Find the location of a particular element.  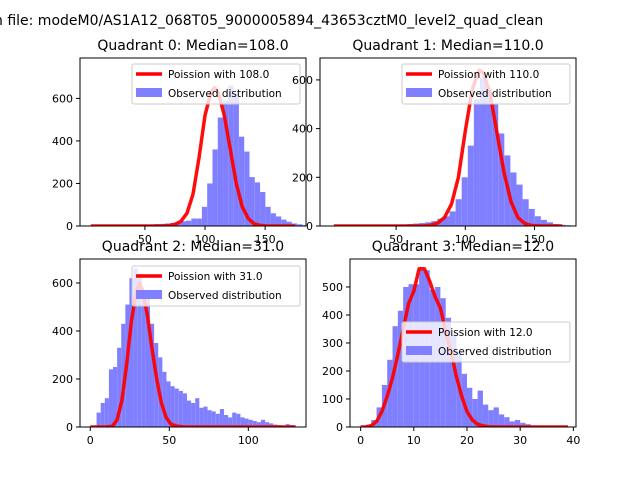

x-tick-label: 30 is located at coordinates (520, 440).